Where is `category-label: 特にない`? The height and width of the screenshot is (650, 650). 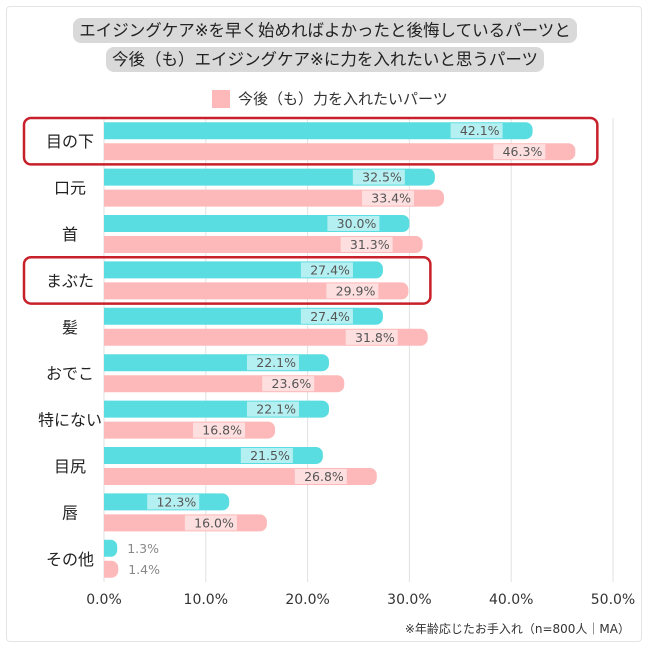 category-label: 特にない is located at coordinates (70, 420).